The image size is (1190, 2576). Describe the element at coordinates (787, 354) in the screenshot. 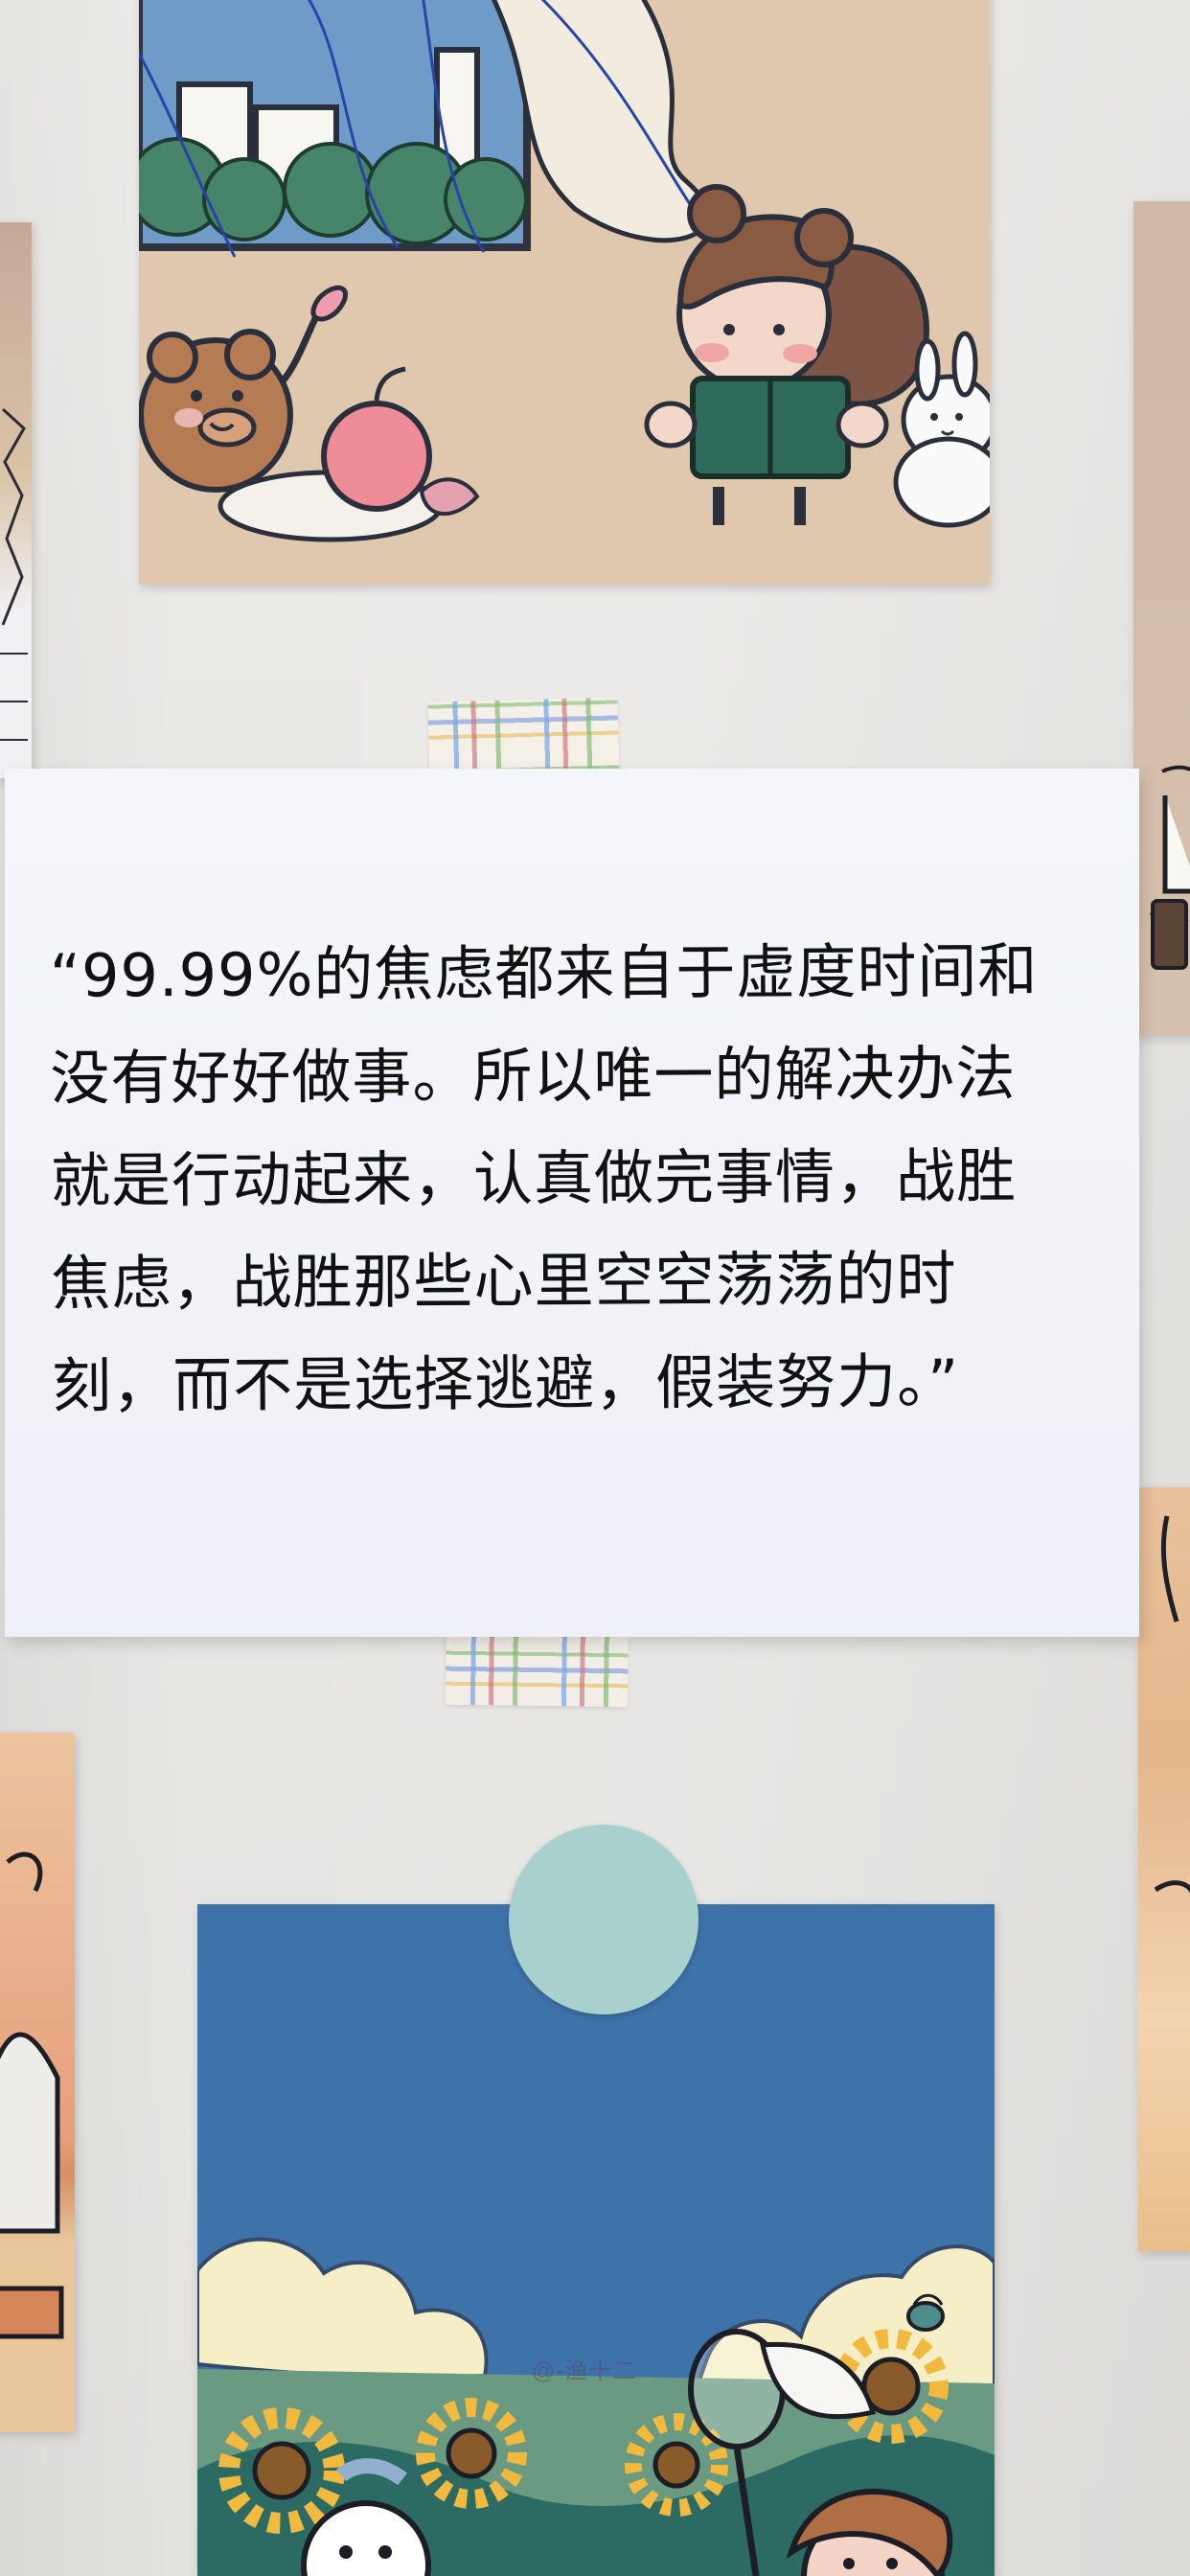

I see `girl-reading-icon` at that location.